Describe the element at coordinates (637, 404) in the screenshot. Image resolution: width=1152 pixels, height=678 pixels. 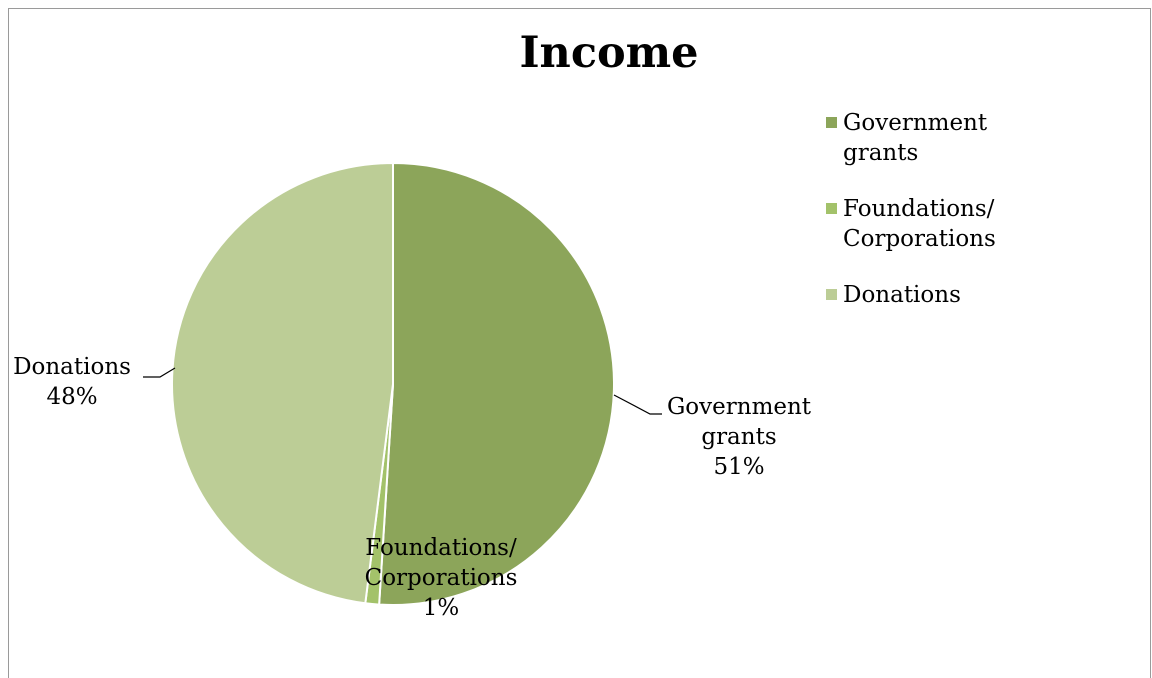
I see `leader-line-government-grants` at that location.